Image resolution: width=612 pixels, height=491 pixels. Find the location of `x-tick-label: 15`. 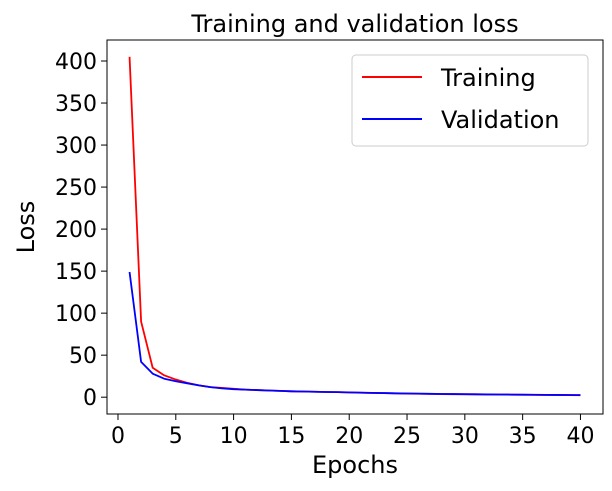

x-tick-label: 15 is located at coordinates (291, 436).